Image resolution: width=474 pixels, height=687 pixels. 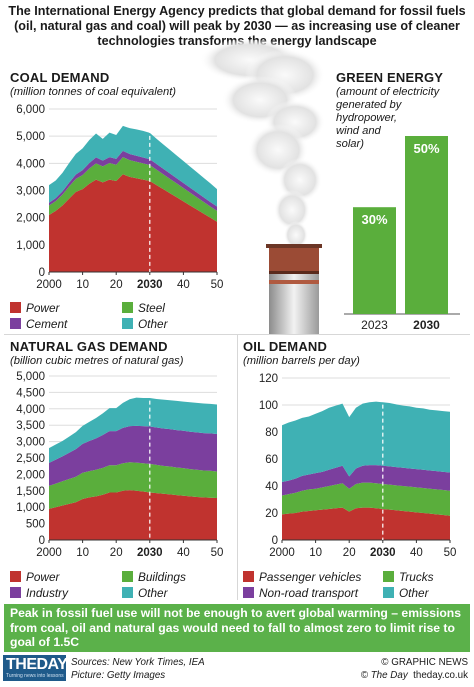 What do you see at coordinates (30, 459) in the screenshot?
I see `gas-ytick-label: 2,500` at bounding box center [30, 459].